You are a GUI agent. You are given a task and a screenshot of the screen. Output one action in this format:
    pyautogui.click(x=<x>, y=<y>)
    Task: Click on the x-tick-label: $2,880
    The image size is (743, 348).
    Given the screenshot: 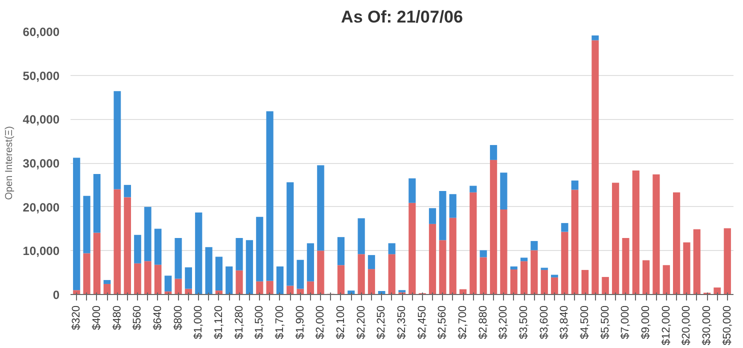 What is the action you would take?
    pyautogui.click(x=483, y=322)
    